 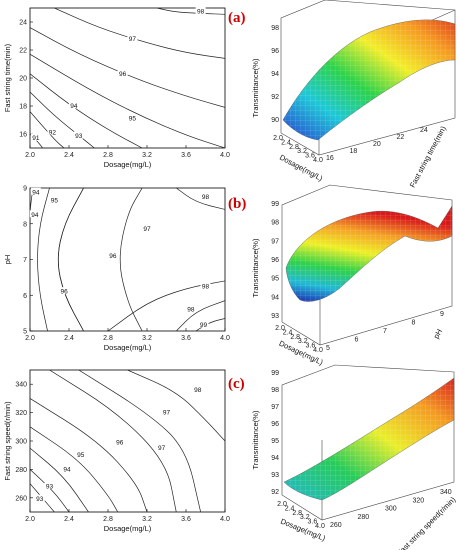 I want to click on y-axis-label-c: Fast string speed(r/min), so click(x=426, y=522).